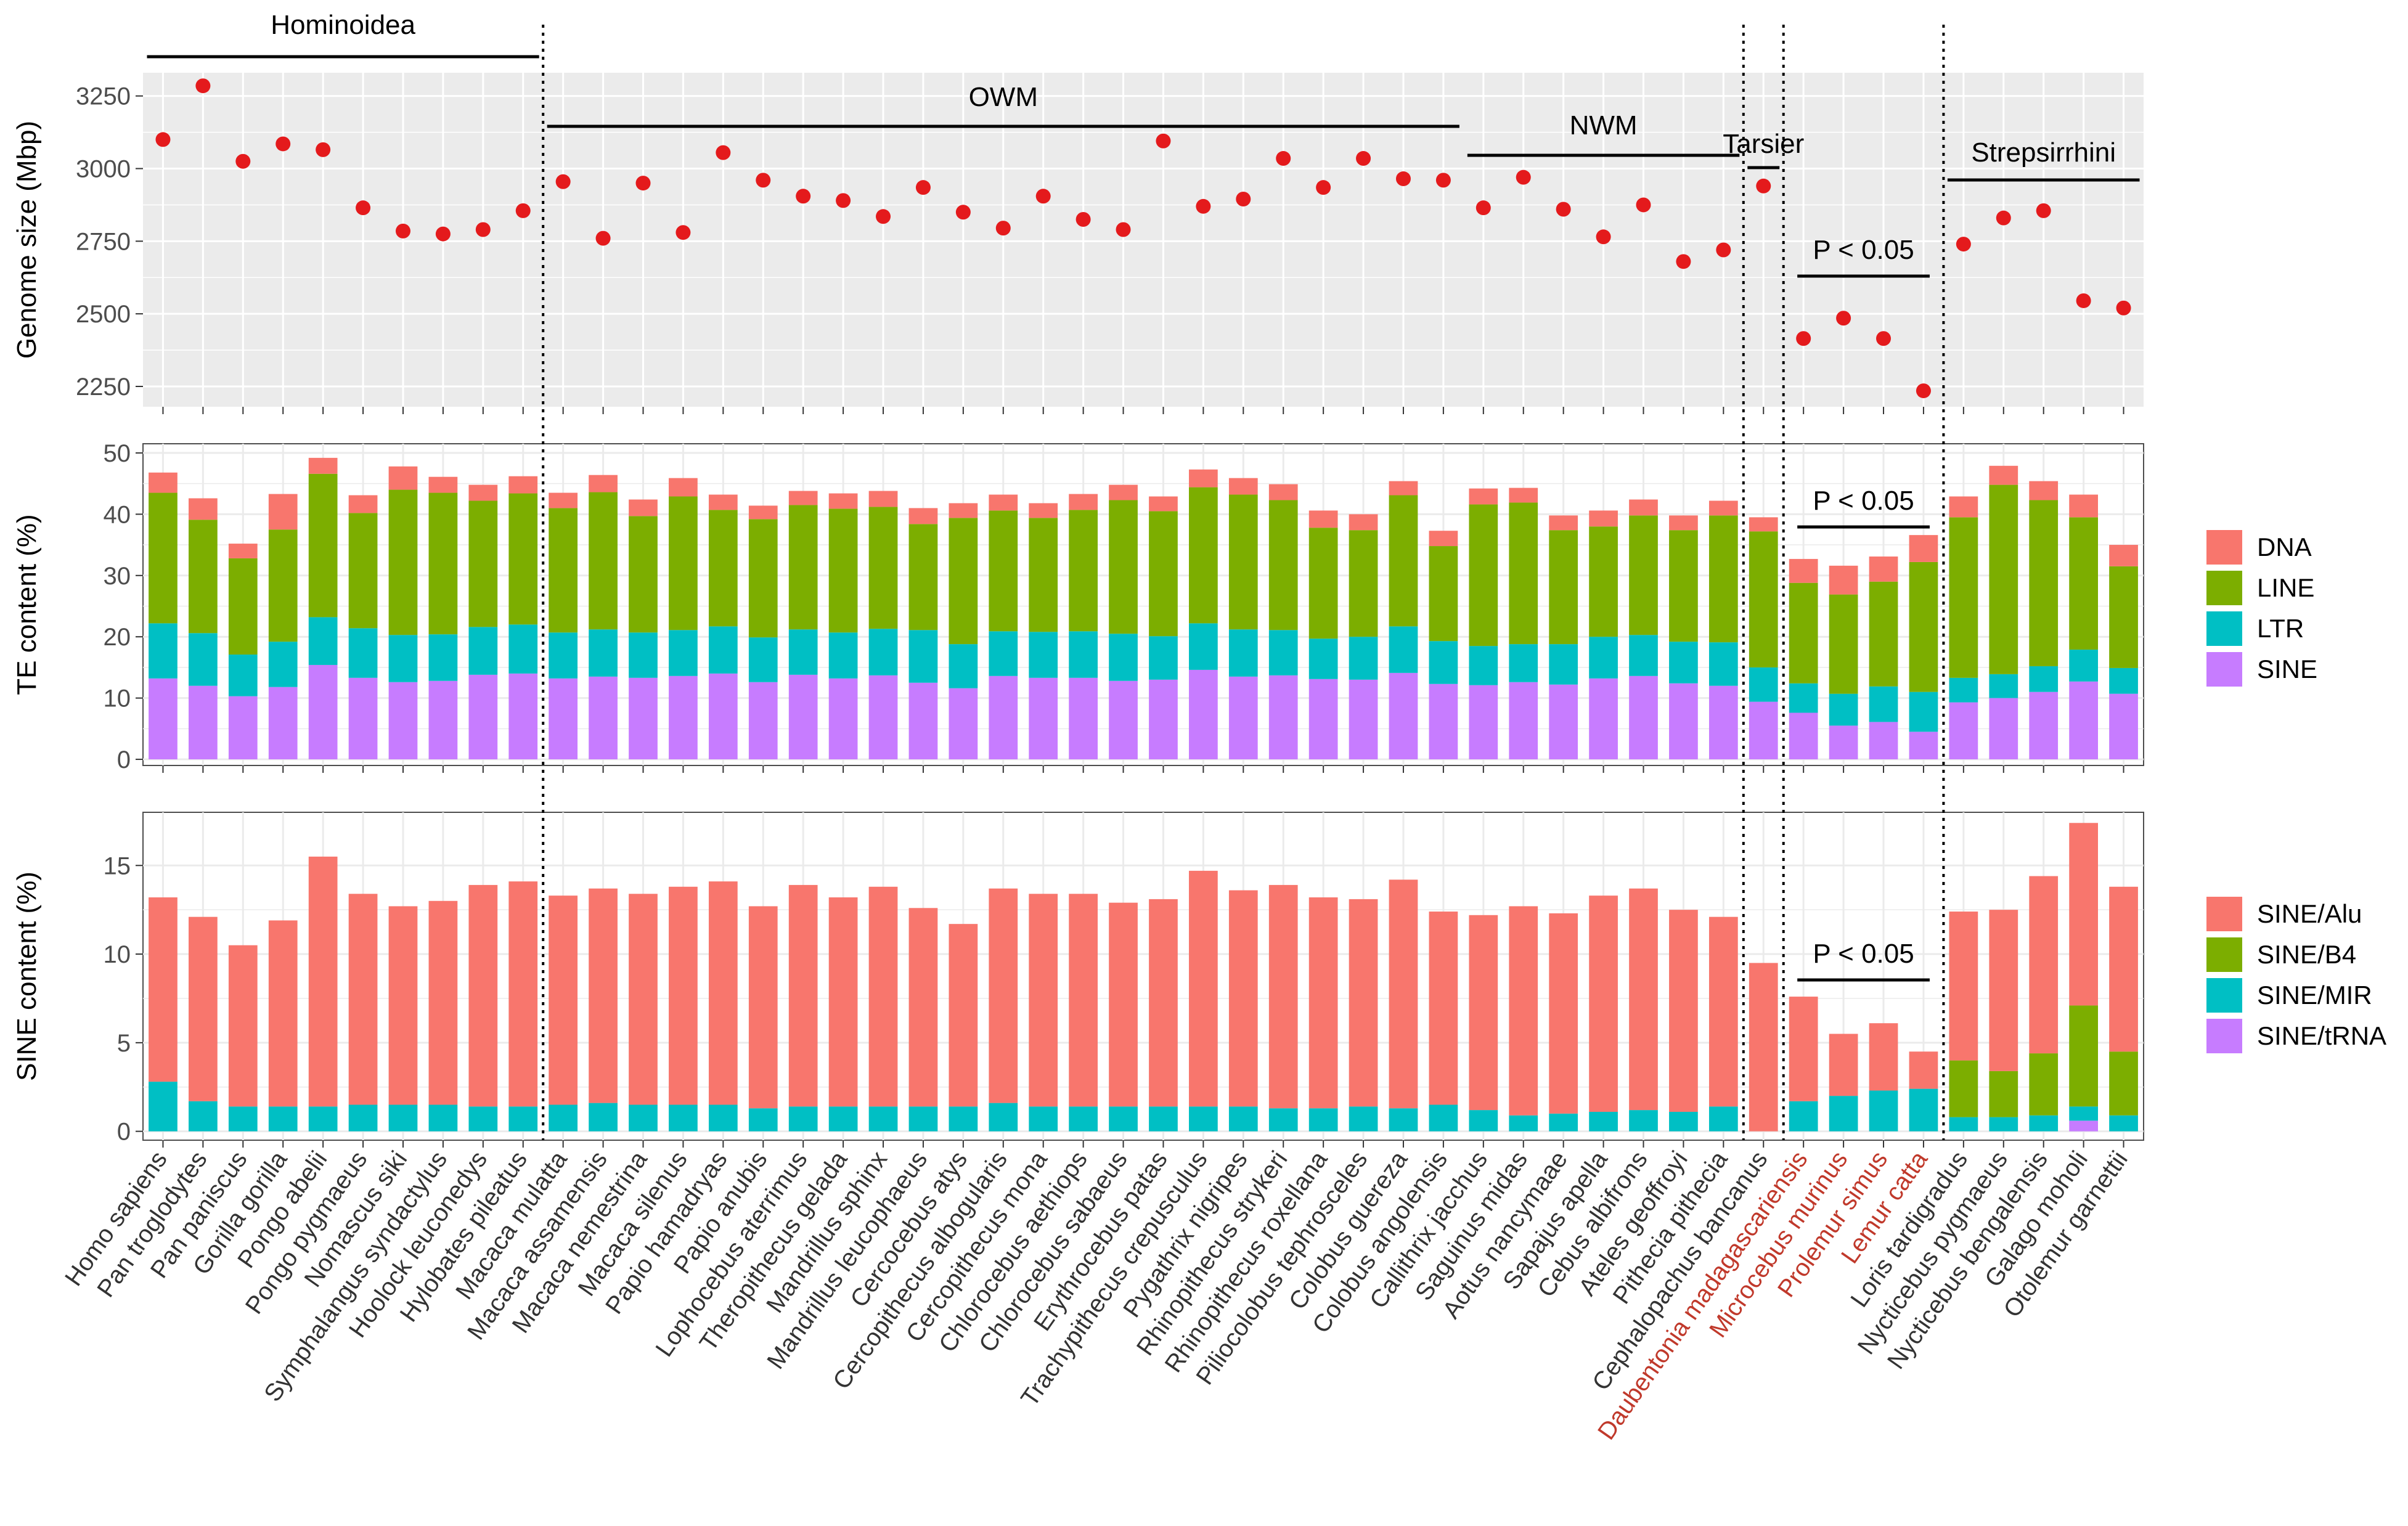 The width and height of the screenshot is (2408, 1526). What do you see at coordinates (1604, 126) in the screenshot?
I see `group-label-nwm: NWM` at bounding box center [1604, 126].